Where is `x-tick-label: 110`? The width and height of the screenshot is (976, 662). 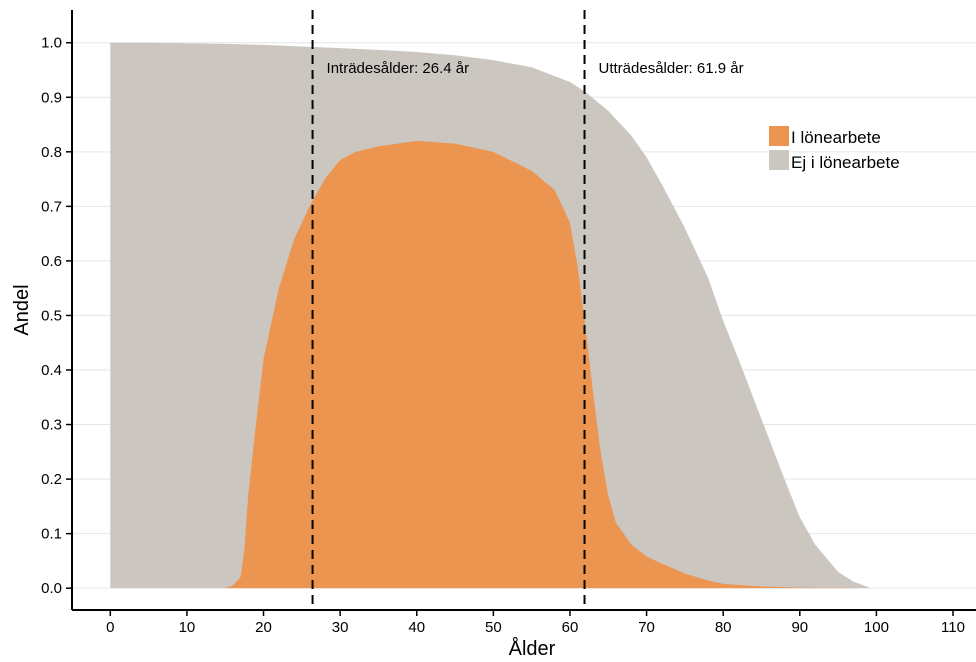 x-tick-label: 110 is located at coordinates (953, 627).